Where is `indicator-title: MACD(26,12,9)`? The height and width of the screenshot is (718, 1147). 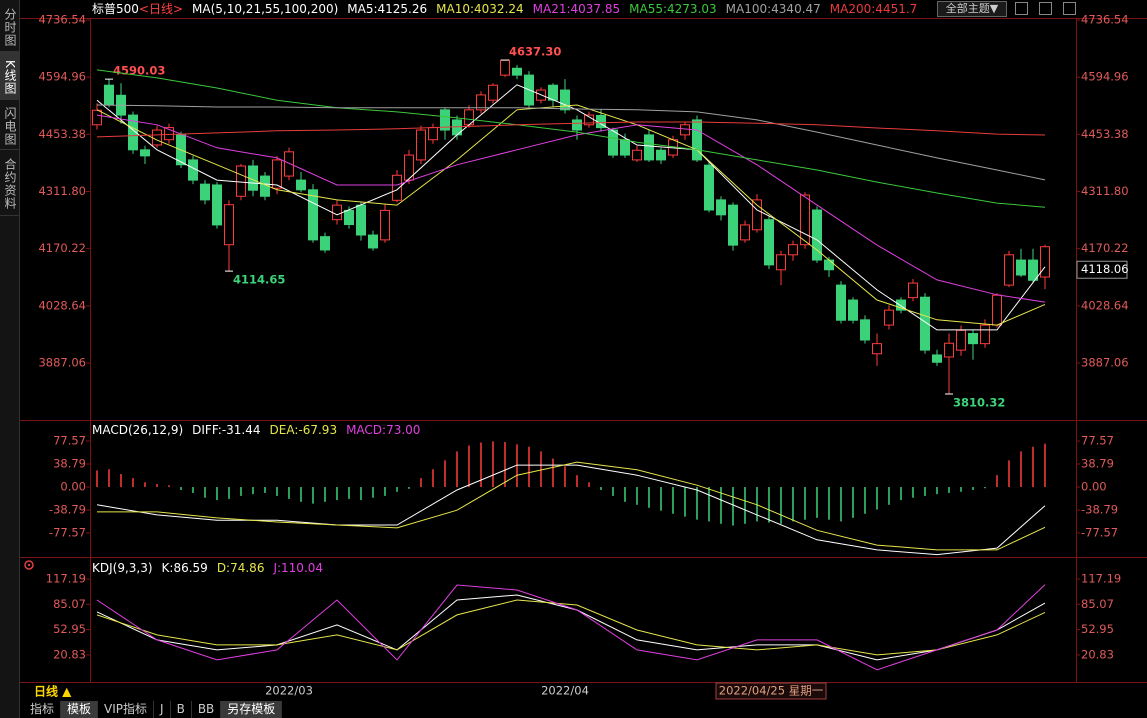
indicator-title: MACD(26,12,9) is located at coordinates (138, 430).